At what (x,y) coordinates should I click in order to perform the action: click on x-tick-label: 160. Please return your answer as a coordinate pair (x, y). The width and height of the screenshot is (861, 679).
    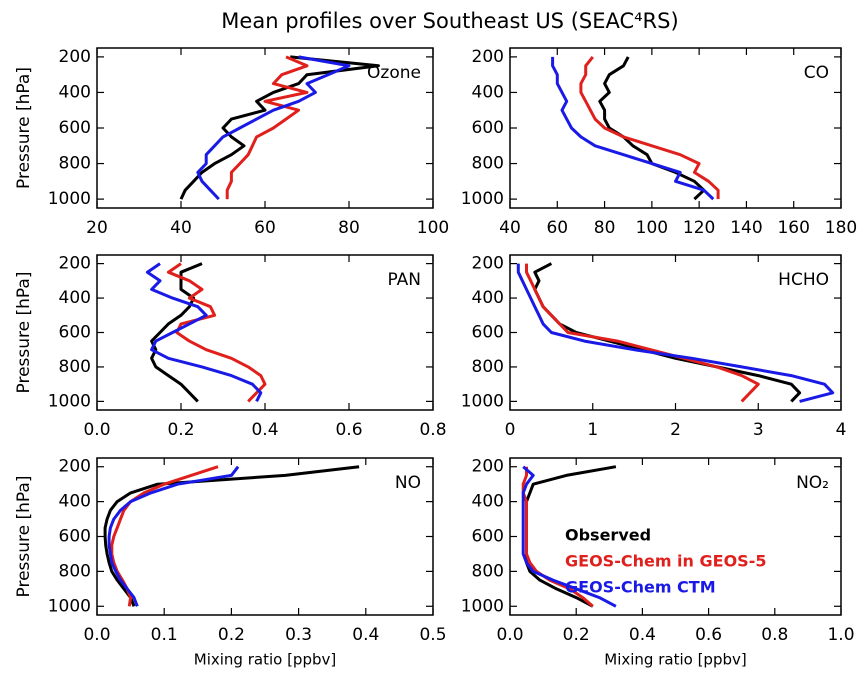
    Looking at the image, I should click on (793, 228).